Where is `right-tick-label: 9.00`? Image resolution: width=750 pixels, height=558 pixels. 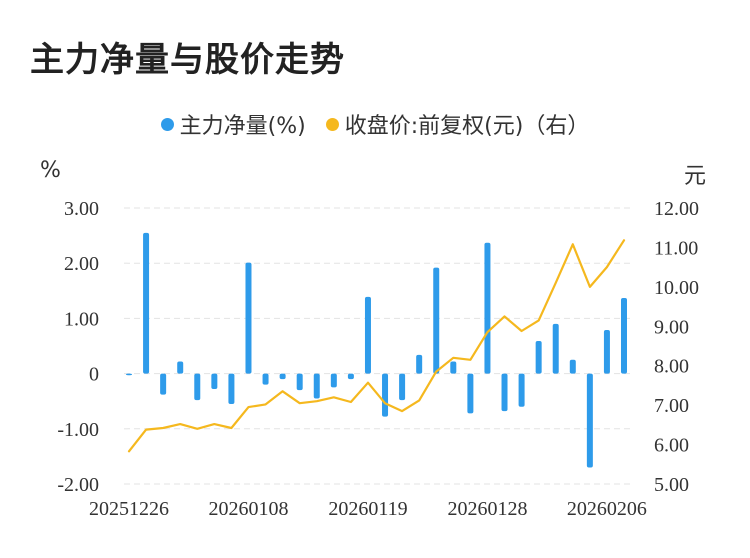
right-tick-label: 9.00 is located at coordinates (671, 327).